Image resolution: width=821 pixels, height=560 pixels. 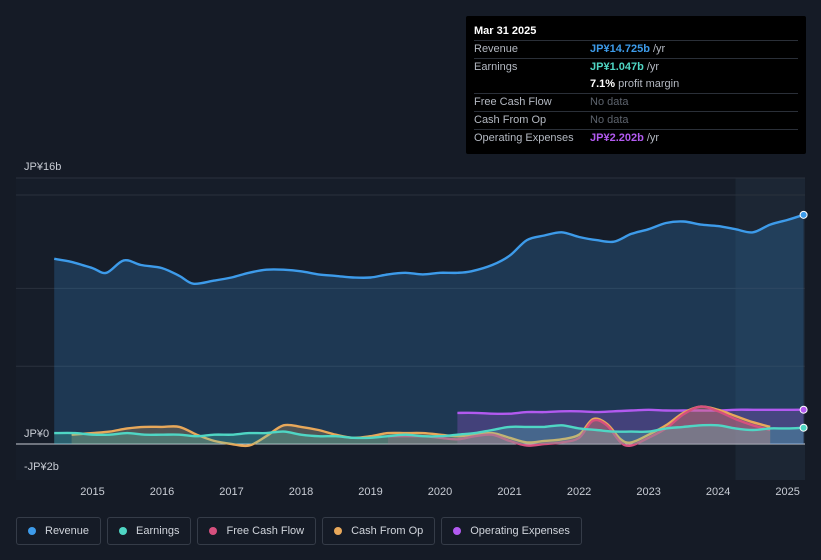 What do you see at coordinates (630, 426) in the screenshot?
I see `operating-expenses-area` at bounding box center [630, 426].